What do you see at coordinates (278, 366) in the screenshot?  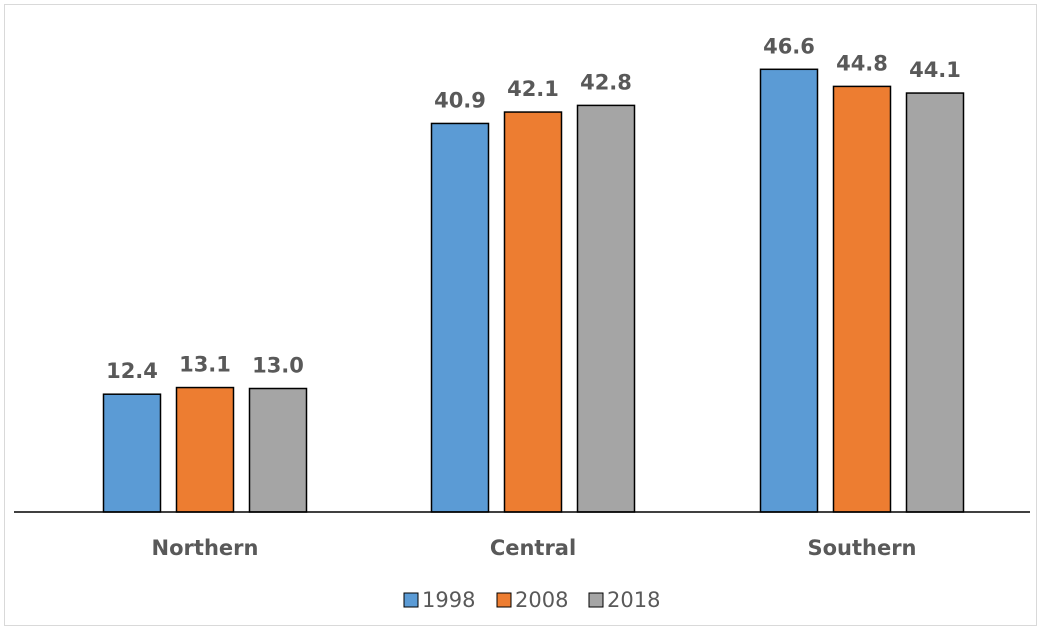 I see `data-label: 13.0` at bounding box center [278, 366].